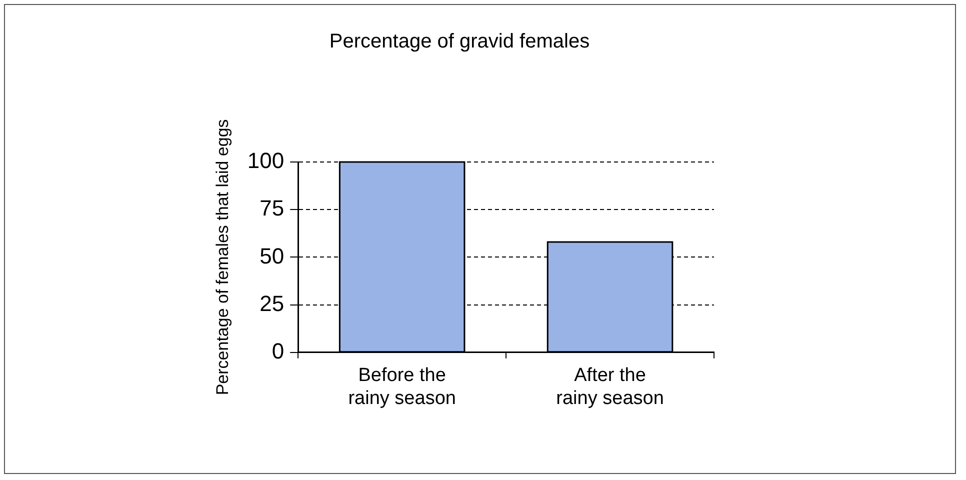 This screenshot has height=480, width=966. Describe the element at coordinates (272, 255) in the screenshot. I see `y-tick-label: 50` at that location.